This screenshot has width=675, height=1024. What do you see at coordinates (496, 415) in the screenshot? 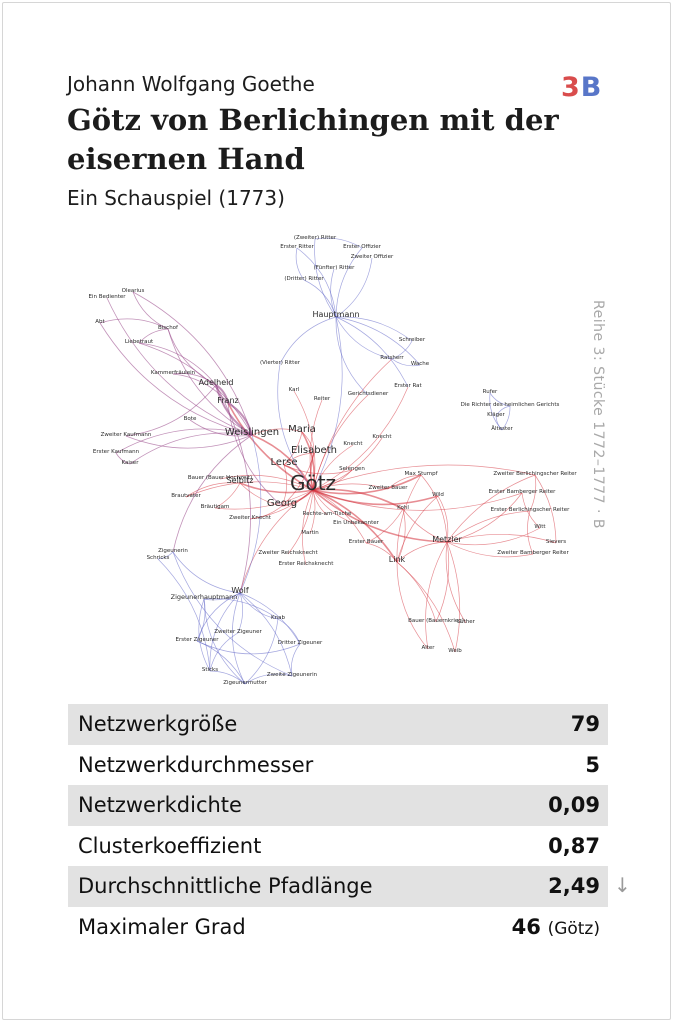
I see `node-label-klaeger: Kläger` at bounding box center [496, 415].